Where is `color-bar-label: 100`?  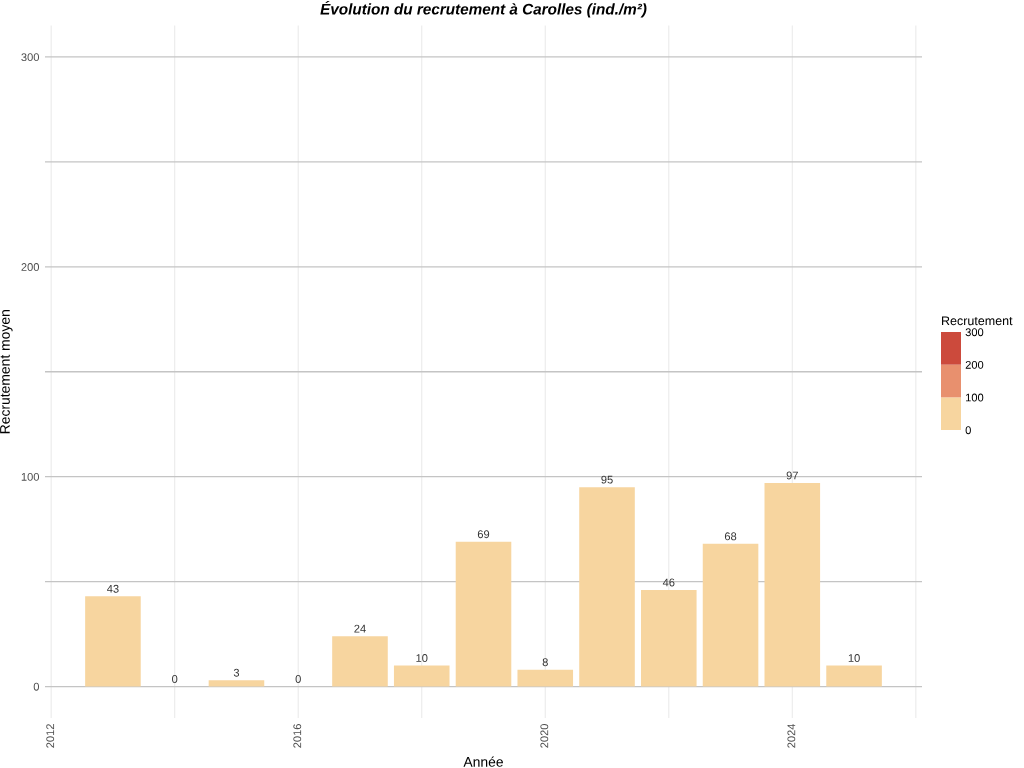
color-bar-label: 100 is located at coordinates (975, 397).